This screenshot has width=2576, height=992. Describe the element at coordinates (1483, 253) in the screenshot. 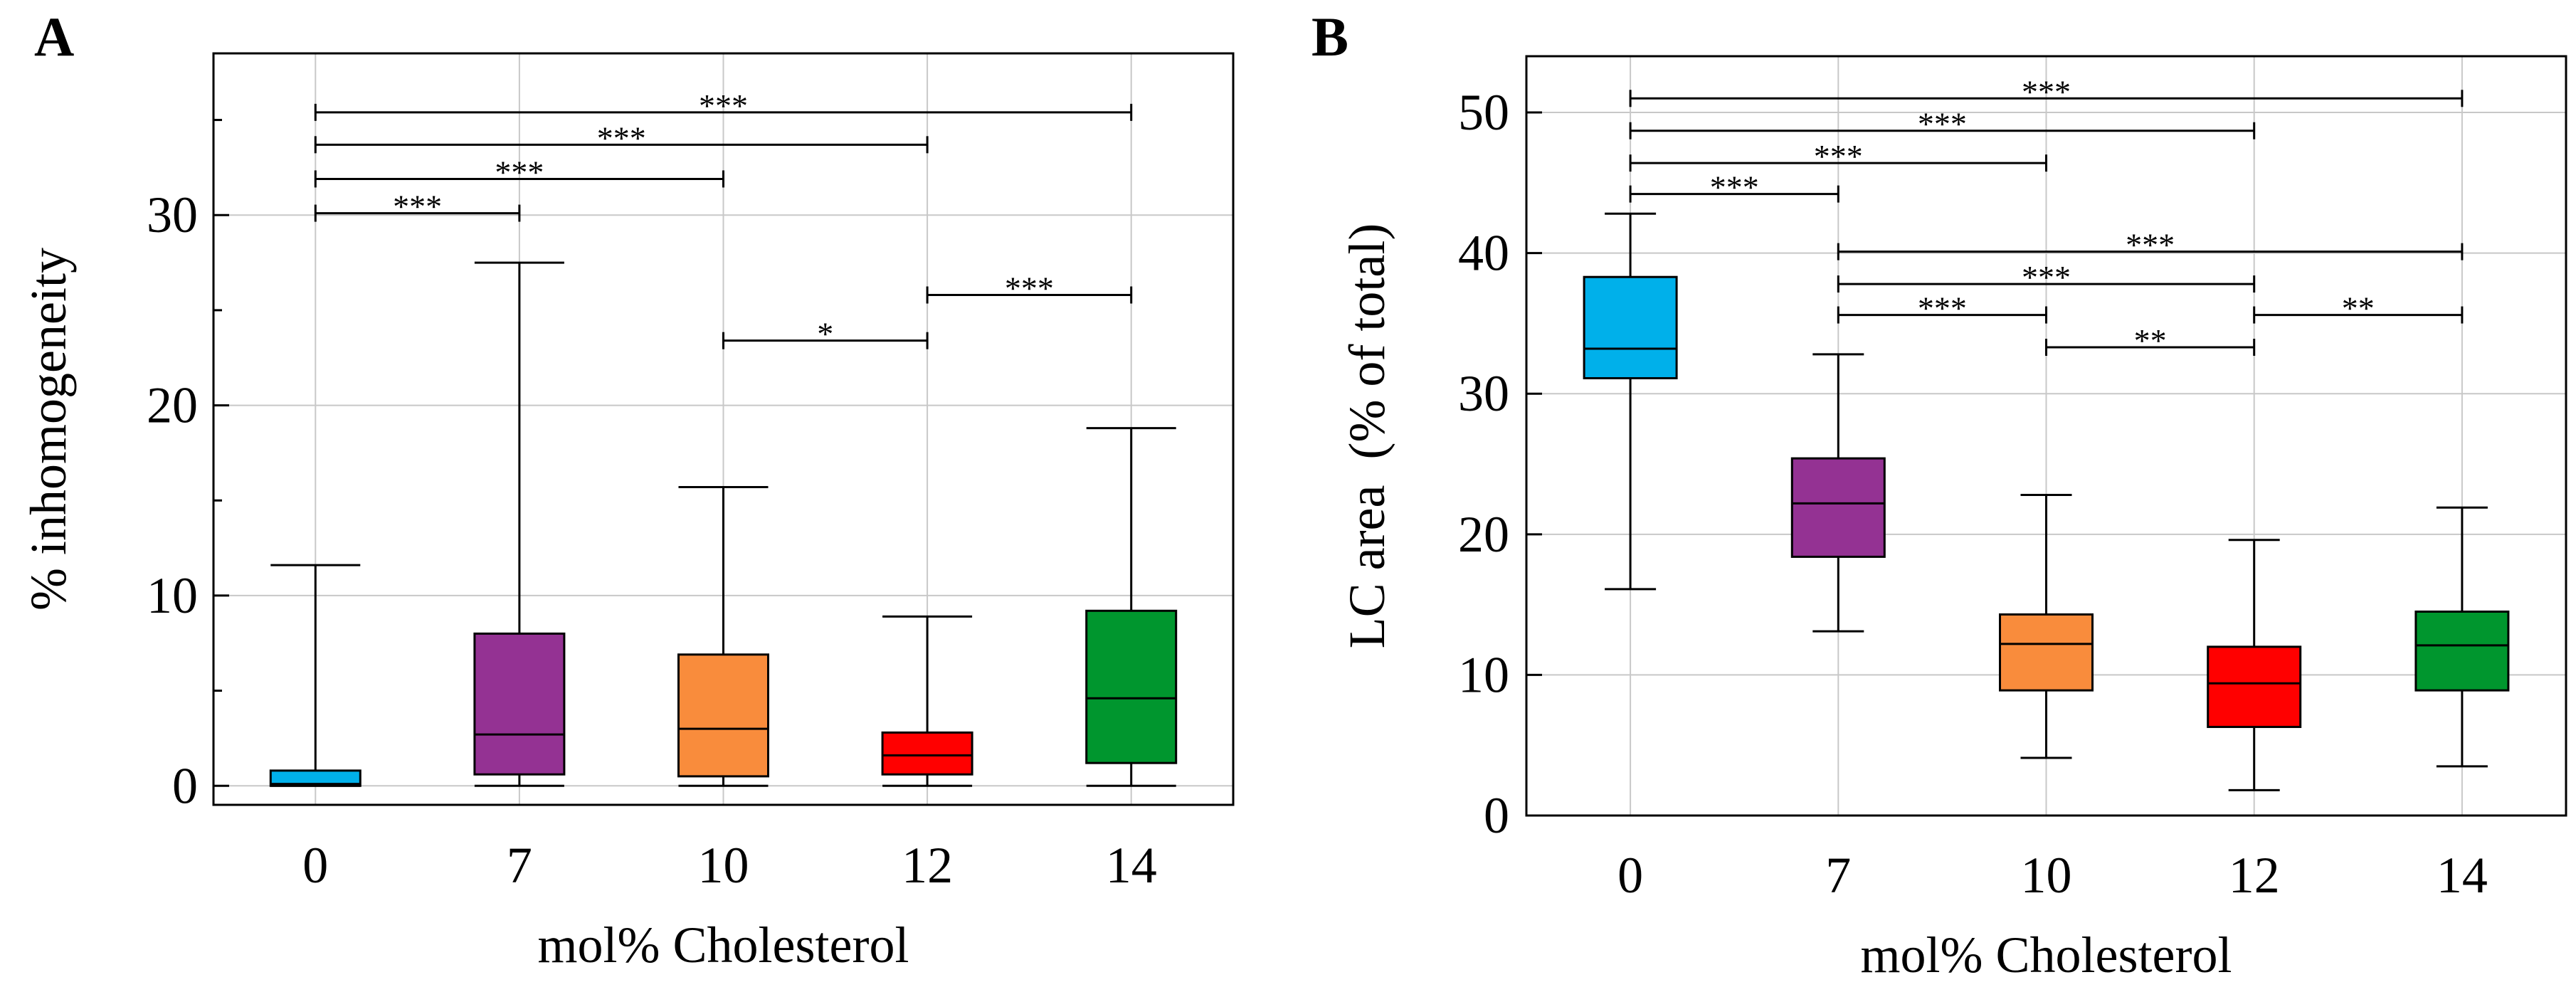

I see `y-tick-label: 40` at that location.